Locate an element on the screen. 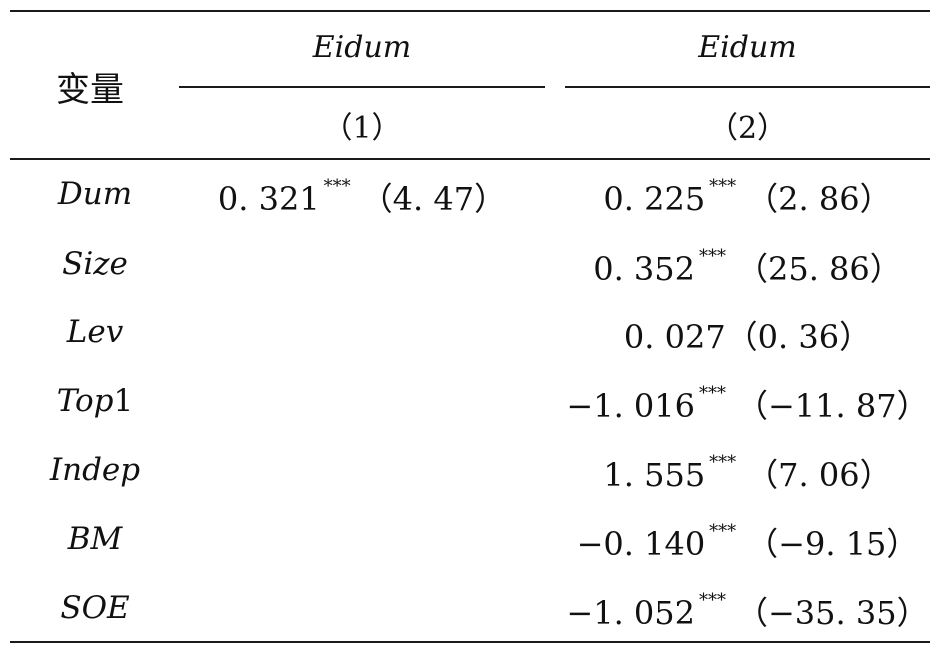 The image size is (938, 651). row-label: Indep is located at coordinates (95, 470).